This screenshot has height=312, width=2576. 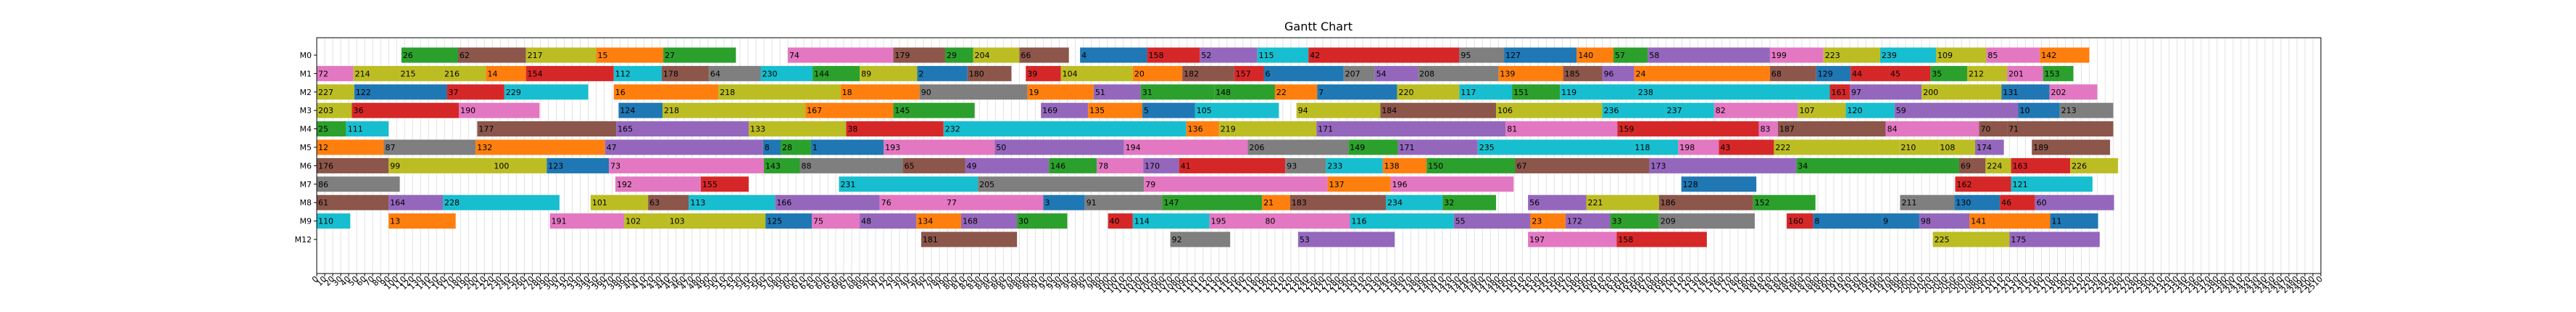 What do you see at coordinates (1115, 222) in the screenshot?
I see `bar-label: 40` at bounding box center [1115, 222].